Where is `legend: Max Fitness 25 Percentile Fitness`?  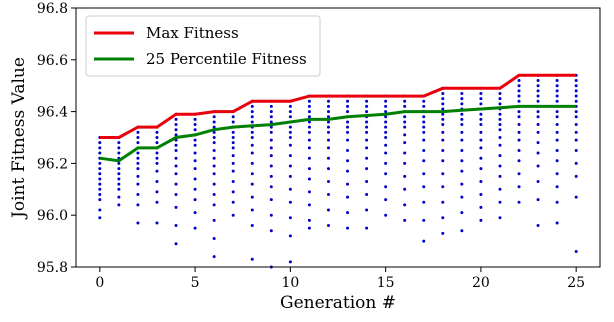 legend: Max Fitness 25 Percentile Fitness is located at coordinates (203, 46).